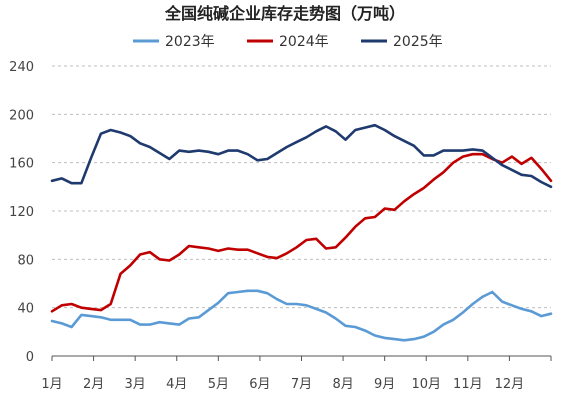 This screenshot has width=570, height=400. What do you see at coordinates (30, 357) in the screenshot?
I see `y-tick-label: 0` at bounding box center [30, 357].